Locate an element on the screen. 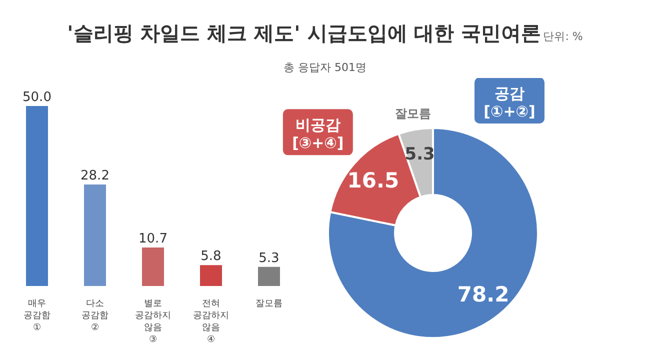  x-tick-label: 전혀 공감하지 않음 ④ is located at coordinates (211, 322).